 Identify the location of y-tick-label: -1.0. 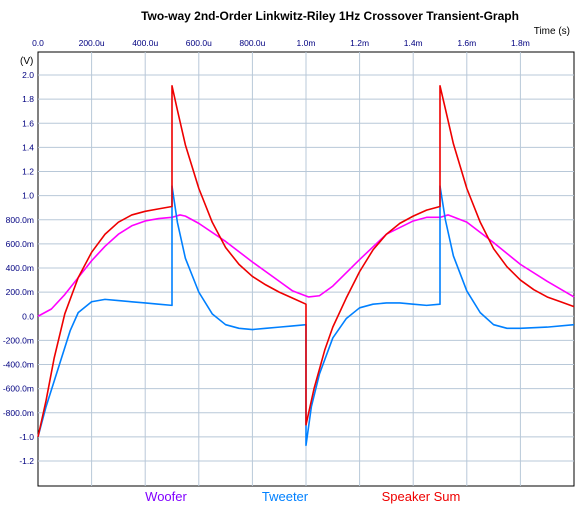
(26, 437).